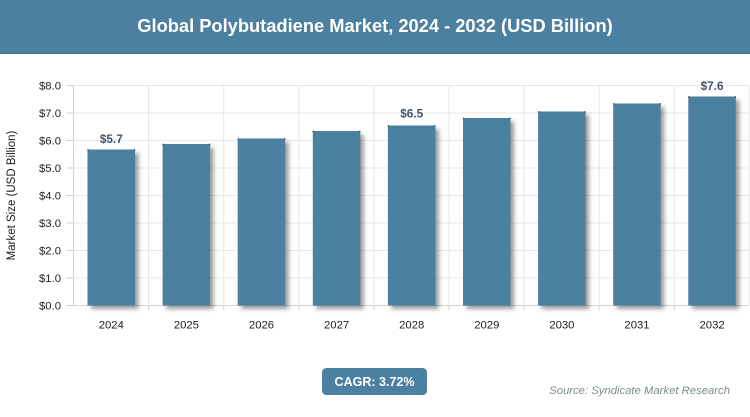 This screenshot has height=417, width=750. I want to click on svg-text: 2024, so click(111, 326).